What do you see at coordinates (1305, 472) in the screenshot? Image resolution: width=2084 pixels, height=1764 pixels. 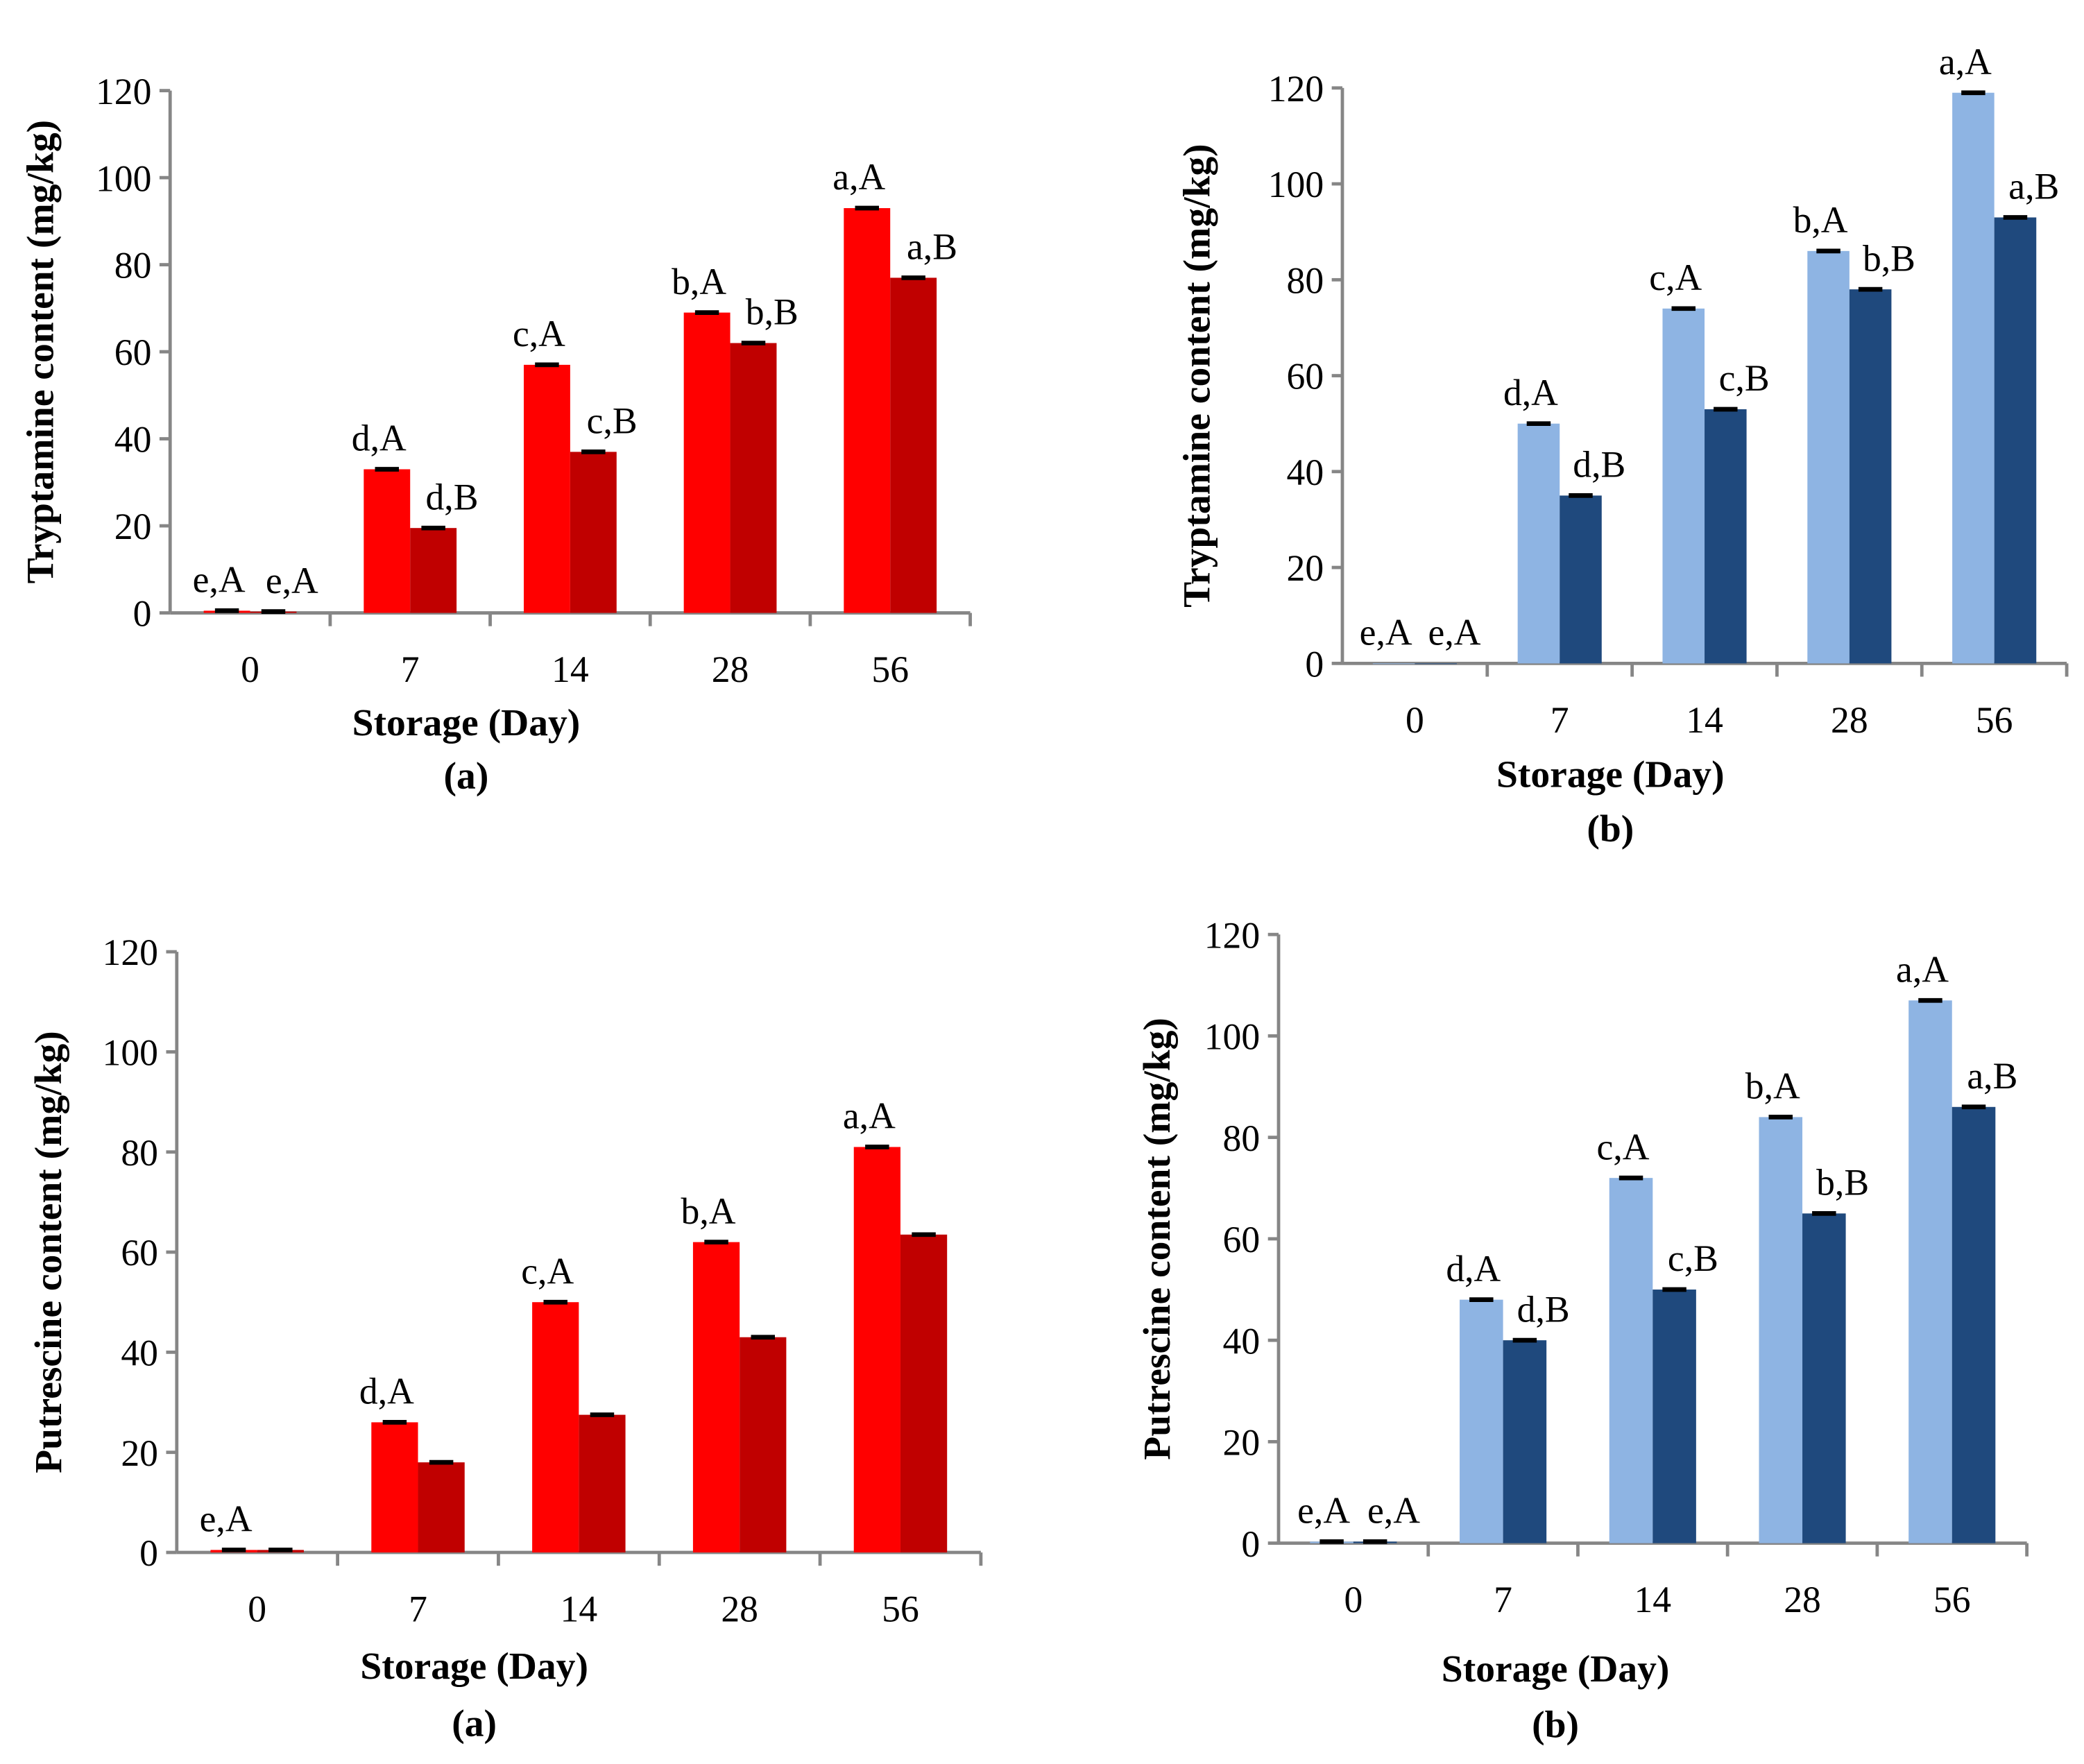 I see `y-tick-label: 40` at bounding box center [1305, 472].